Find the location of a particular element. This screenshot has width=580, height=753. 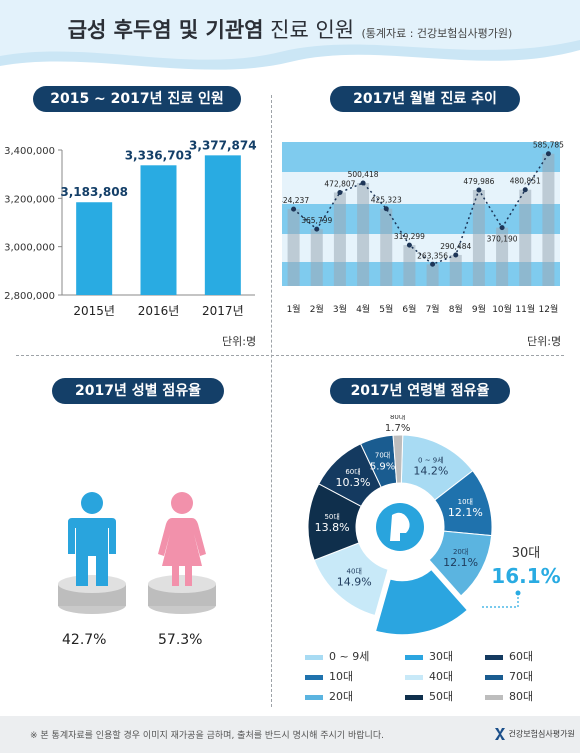

data-label: 500,418 is located at coordinates (363, 174).